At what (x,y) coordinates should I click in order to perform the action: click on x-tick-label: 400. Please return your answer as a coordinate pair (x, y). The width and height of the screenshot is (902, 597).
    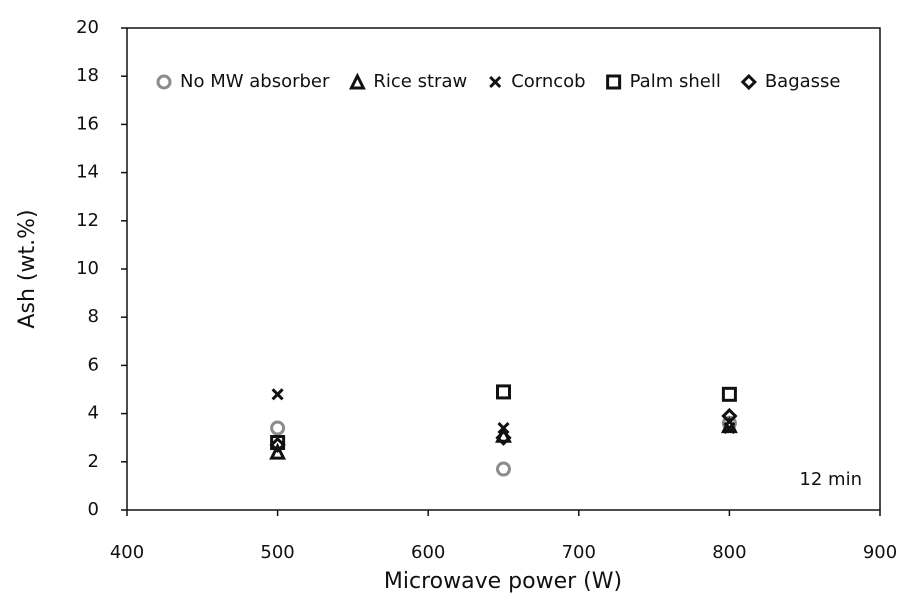
    Looking at the image, I should click on (127, 552).